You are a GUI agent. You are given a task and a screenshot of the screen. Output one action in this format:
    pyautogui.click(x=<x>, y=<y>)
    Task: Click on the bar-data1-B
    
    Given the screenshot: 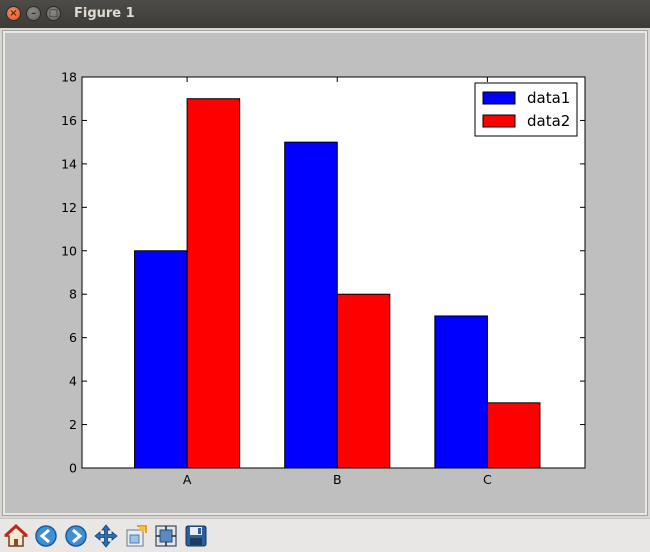 What is the action you would take?
    pyautogui.click(x=311, y=305)
    